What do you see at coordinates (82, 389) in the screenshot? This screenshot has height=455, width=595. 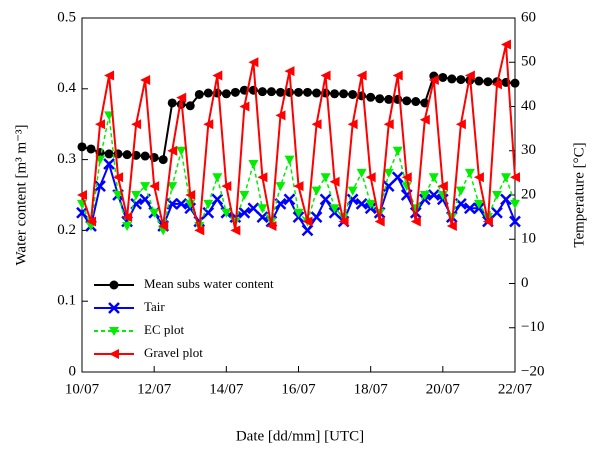 I see `x-tick-label: 10/07` at bounding box center [82, 389].